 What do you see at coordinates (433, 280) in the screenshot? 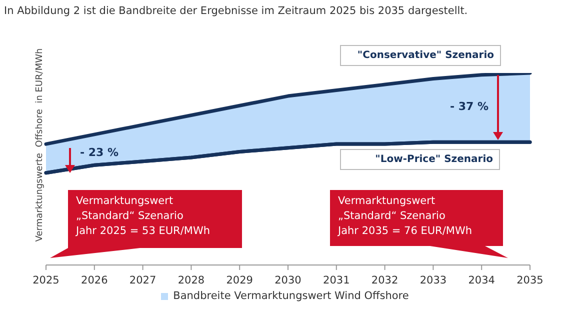
I see `x-tick-label: 2033` at bounding box center [433, 280].